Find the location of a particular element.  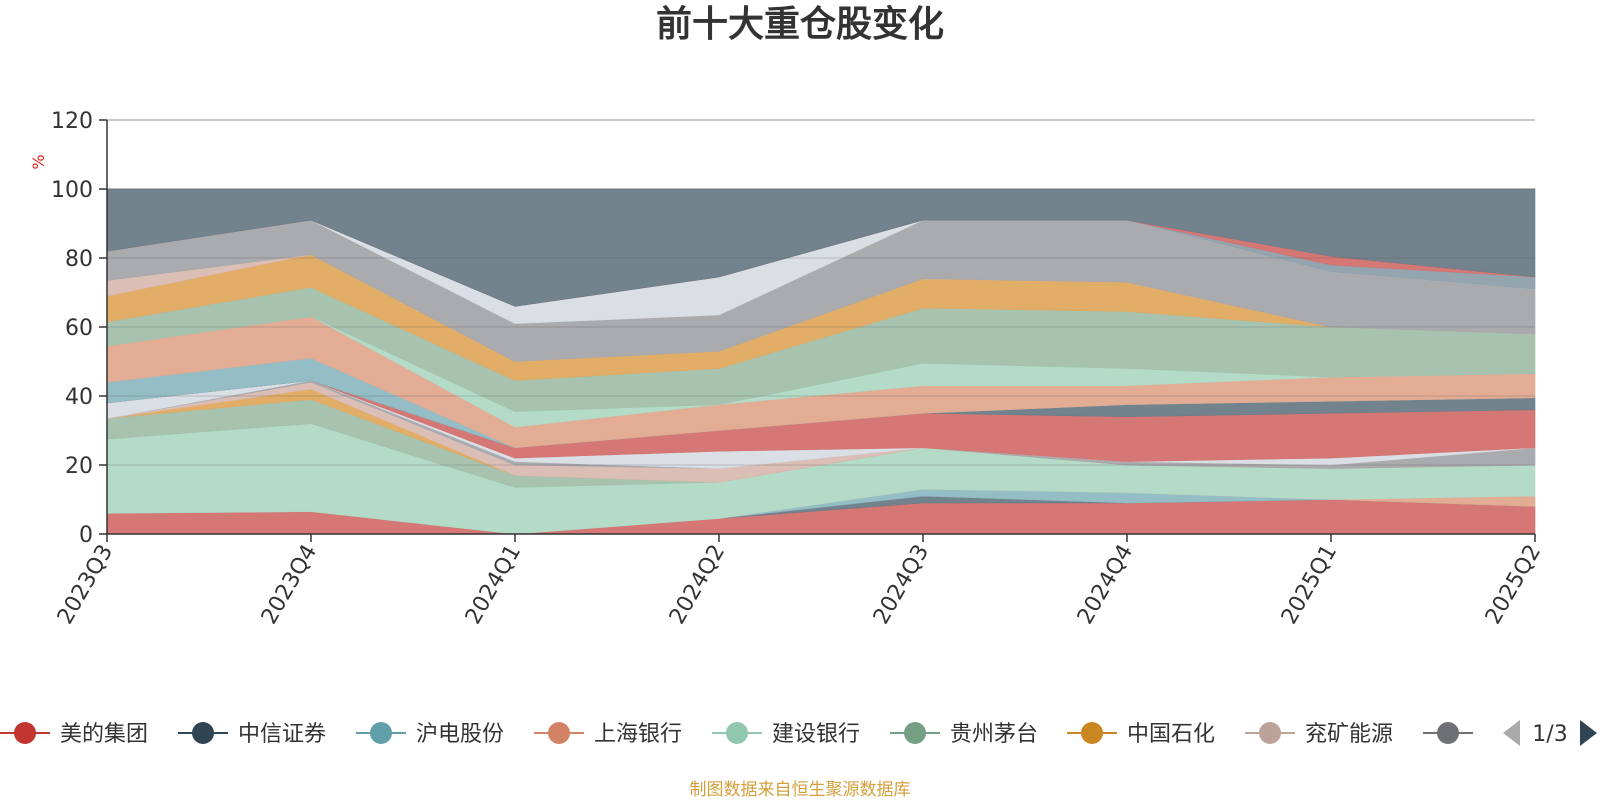

y-tick-label: 120 is located at coordinates (72, 121).